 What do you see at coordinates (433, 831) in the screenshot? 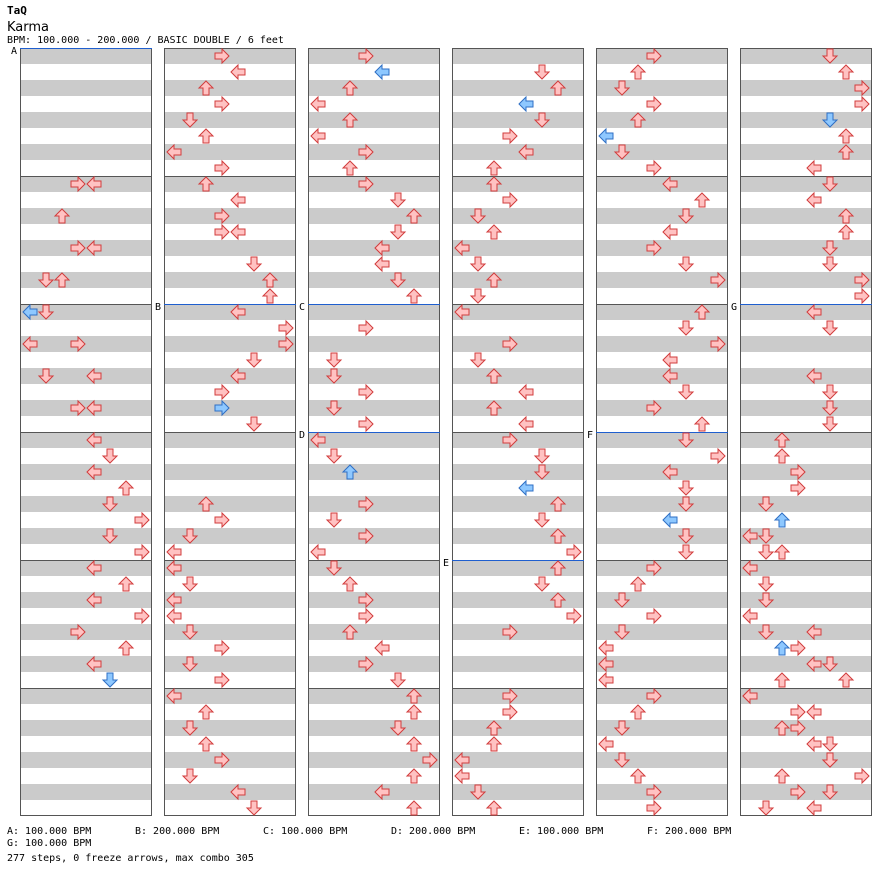
I see `bpm-legend-item: D: 200.000 BPM` at bounding box center [433, 831].